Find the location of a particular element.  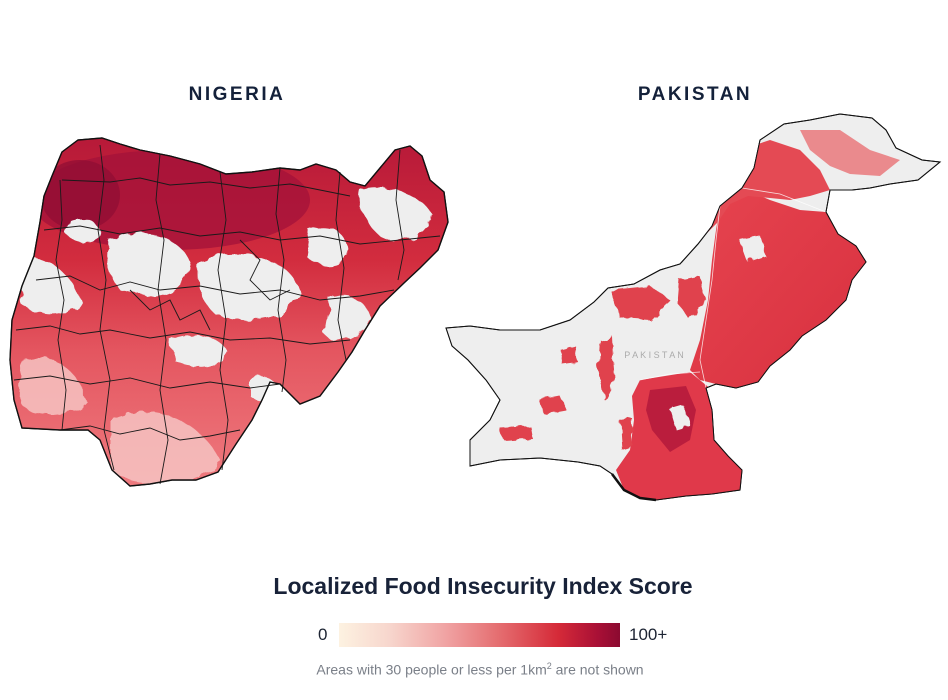

nigeria-map-title: NIGERIA is located at coordinates (237, 94).